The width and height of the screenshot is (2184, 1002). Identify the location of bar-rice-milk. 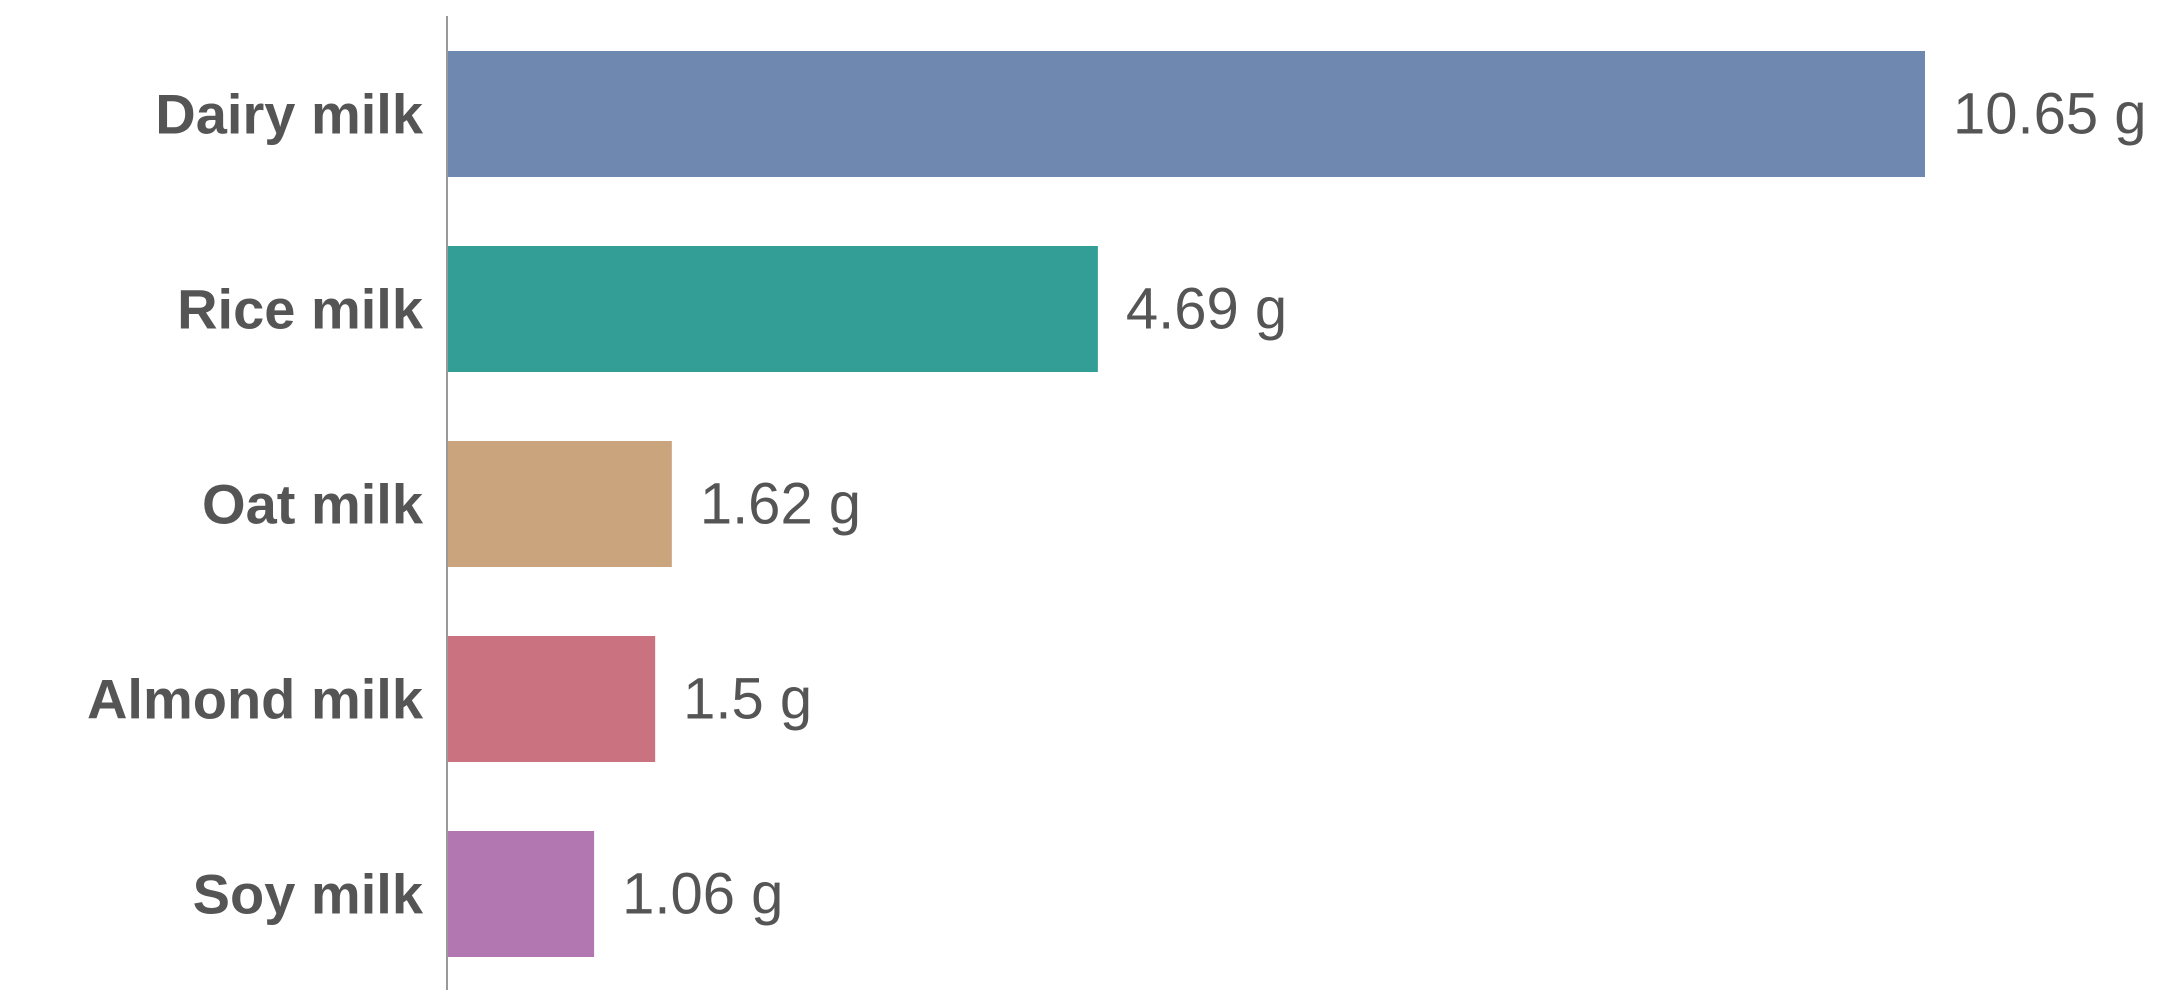
(772, 309).